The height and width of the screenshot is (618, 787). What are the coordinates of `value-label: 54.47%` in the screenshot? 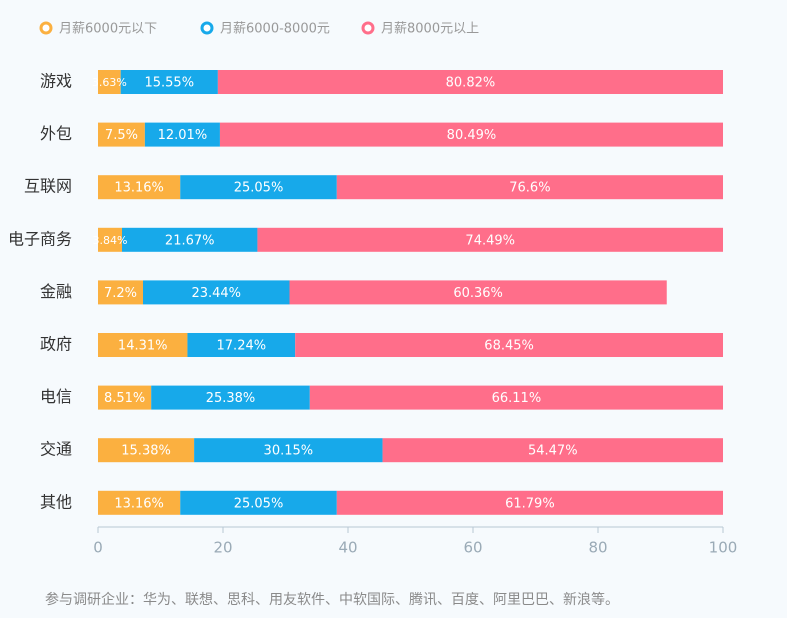 It's located at (553, 451).